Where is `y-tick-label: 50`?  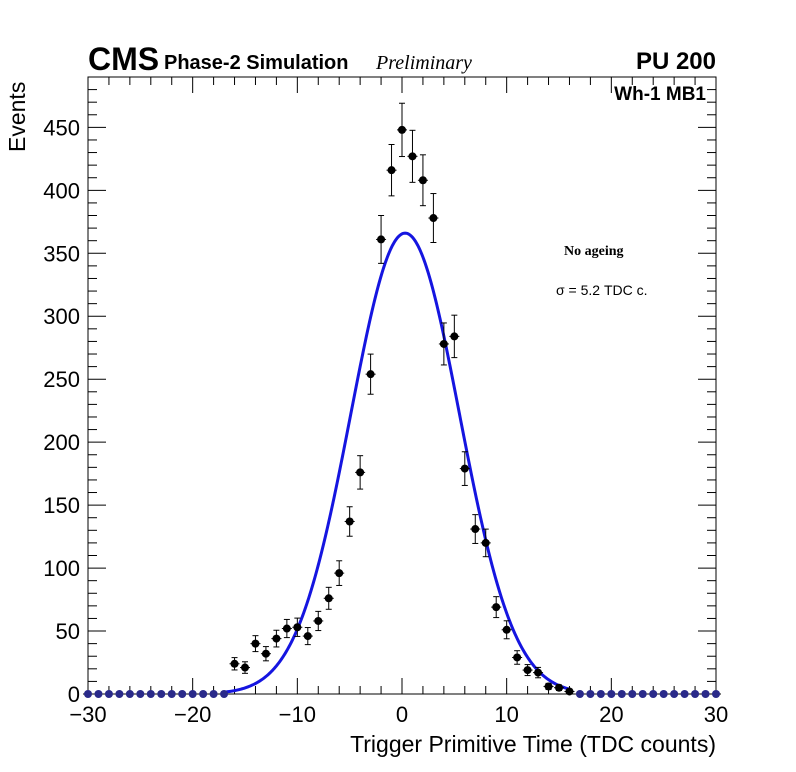
y-tick-label: 50 is located at coordinates (68, 631).